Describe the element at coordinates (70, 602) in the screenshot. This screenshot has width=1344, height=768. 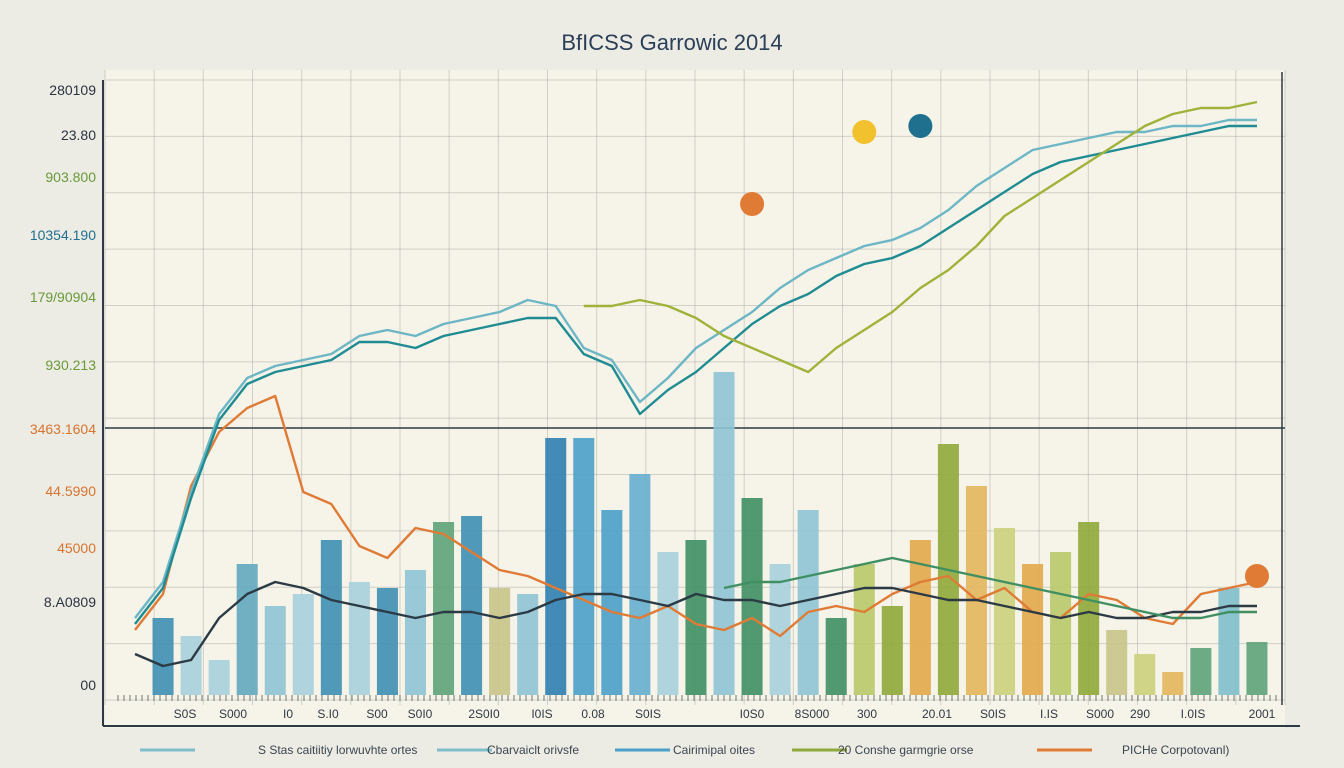
I see `y-tick-label: 8.A0809` at that location.